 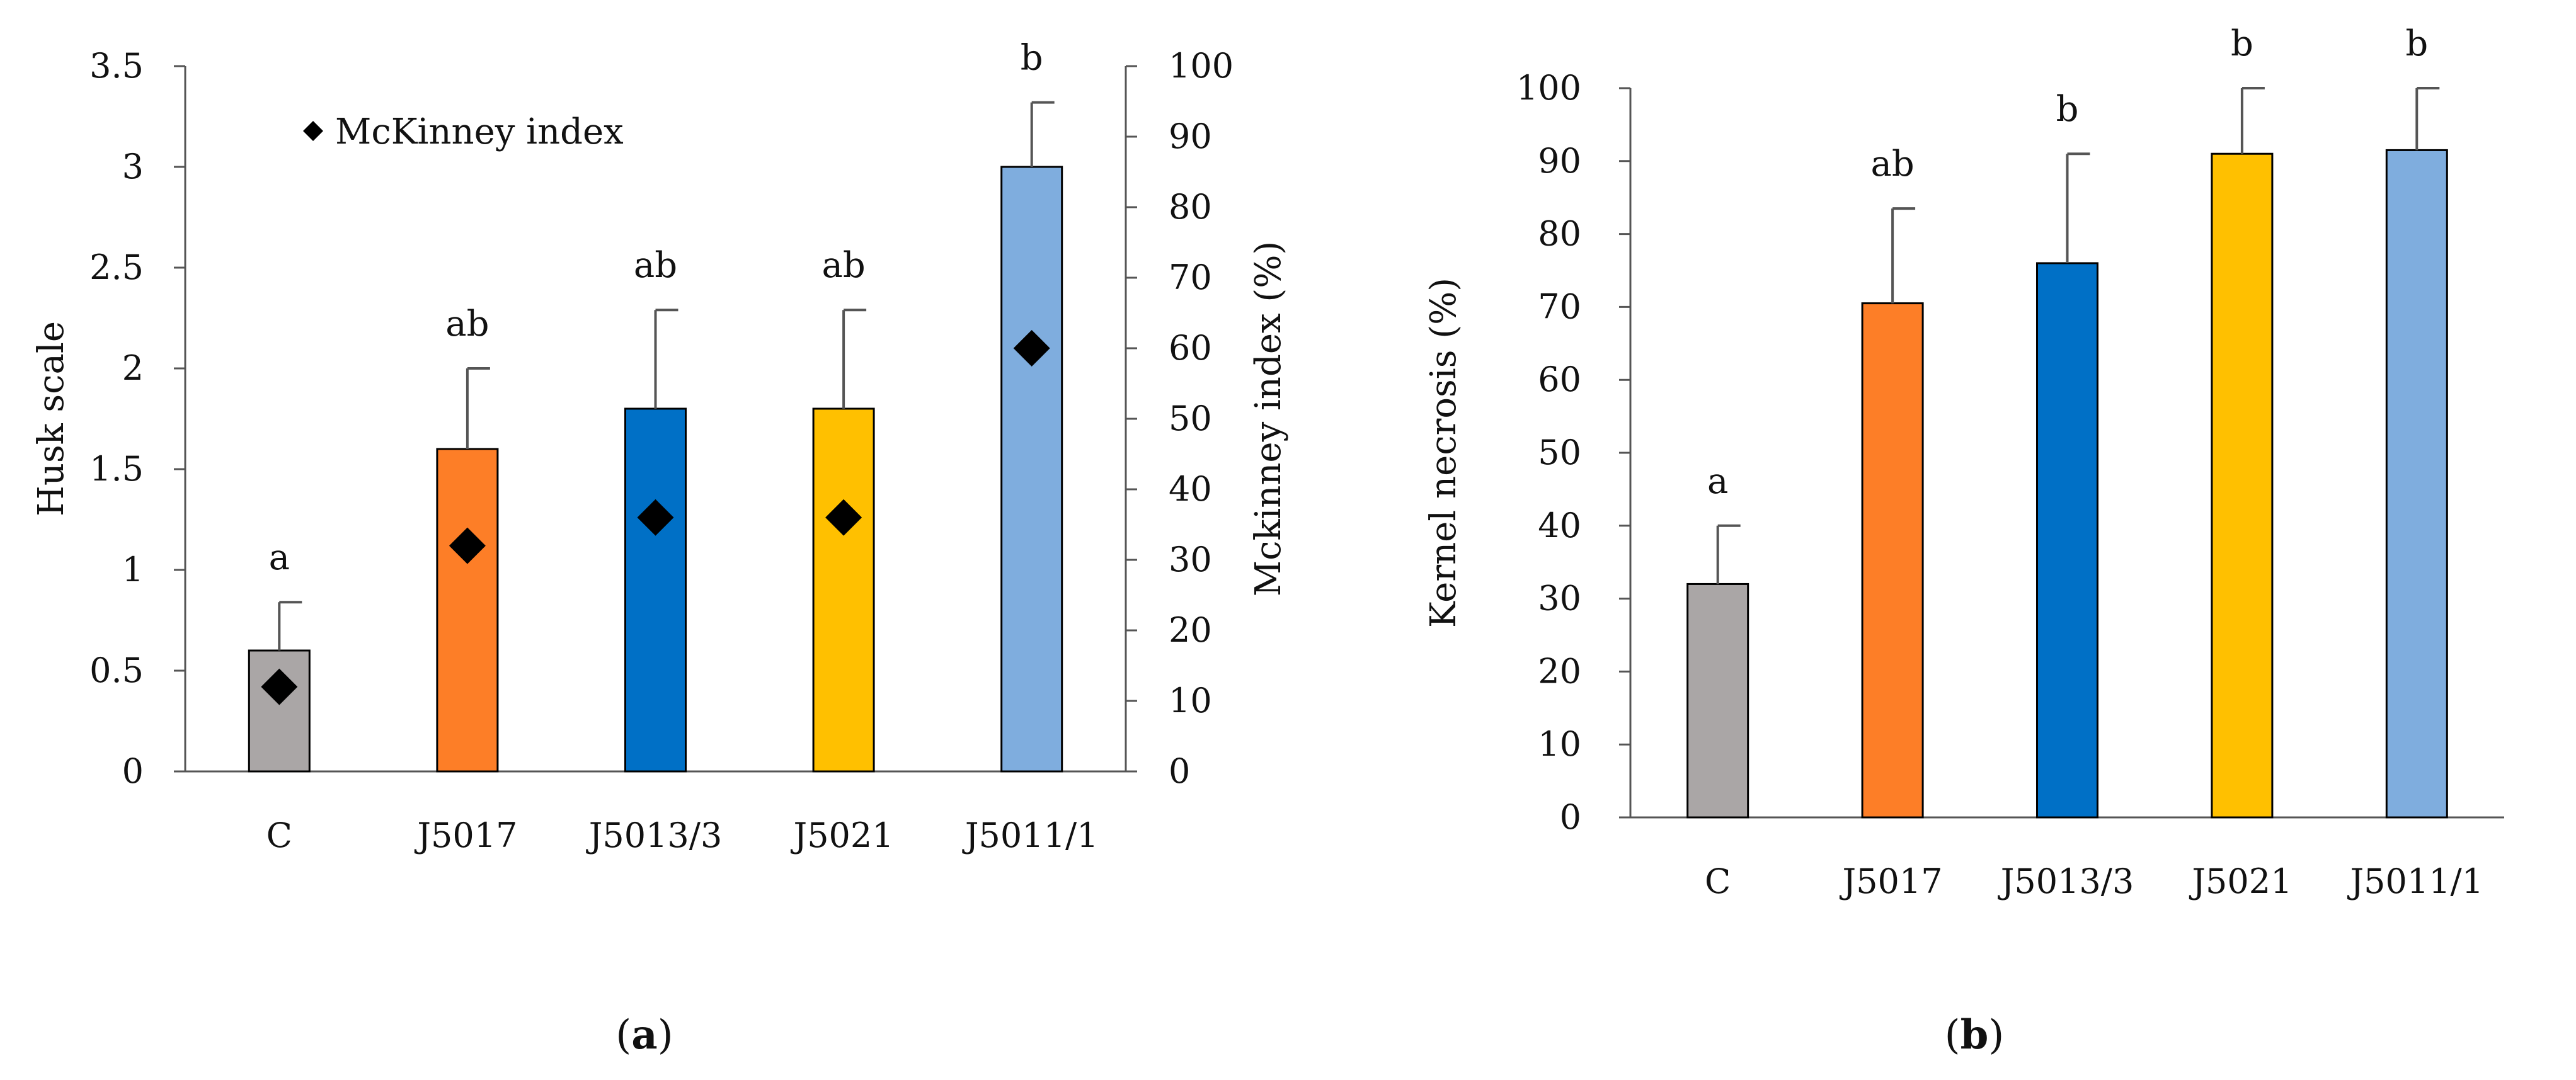 What do you see at coordinates (479, 132) in the screenshot?
I see `legend-label: McKinney index` at bounding box center [479, 132].